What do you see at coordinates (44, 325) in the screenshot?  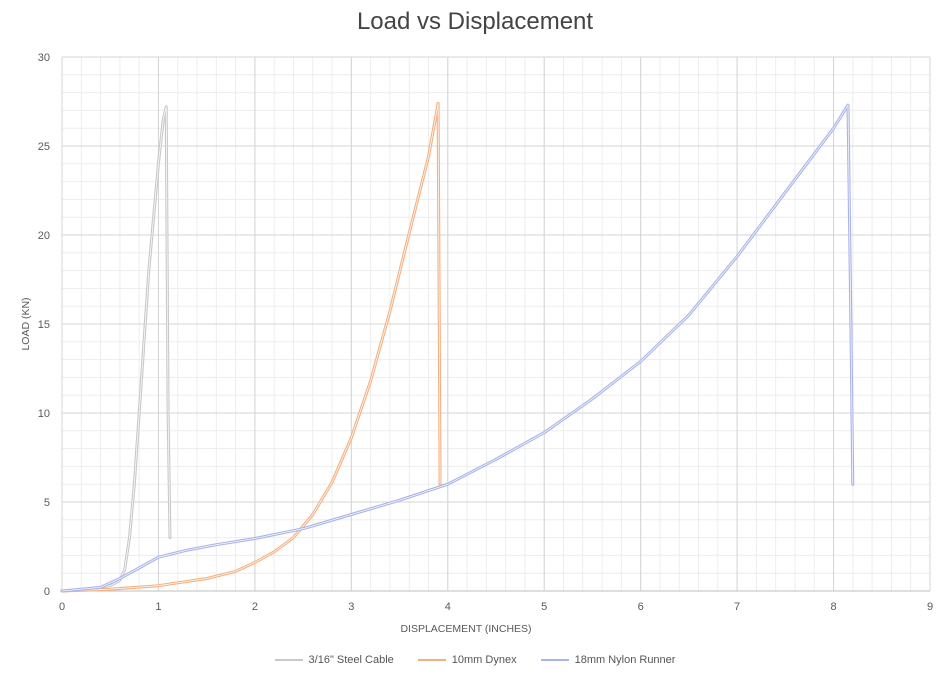 I see `y-tick-label: 15` at bounding box center [44, 325].